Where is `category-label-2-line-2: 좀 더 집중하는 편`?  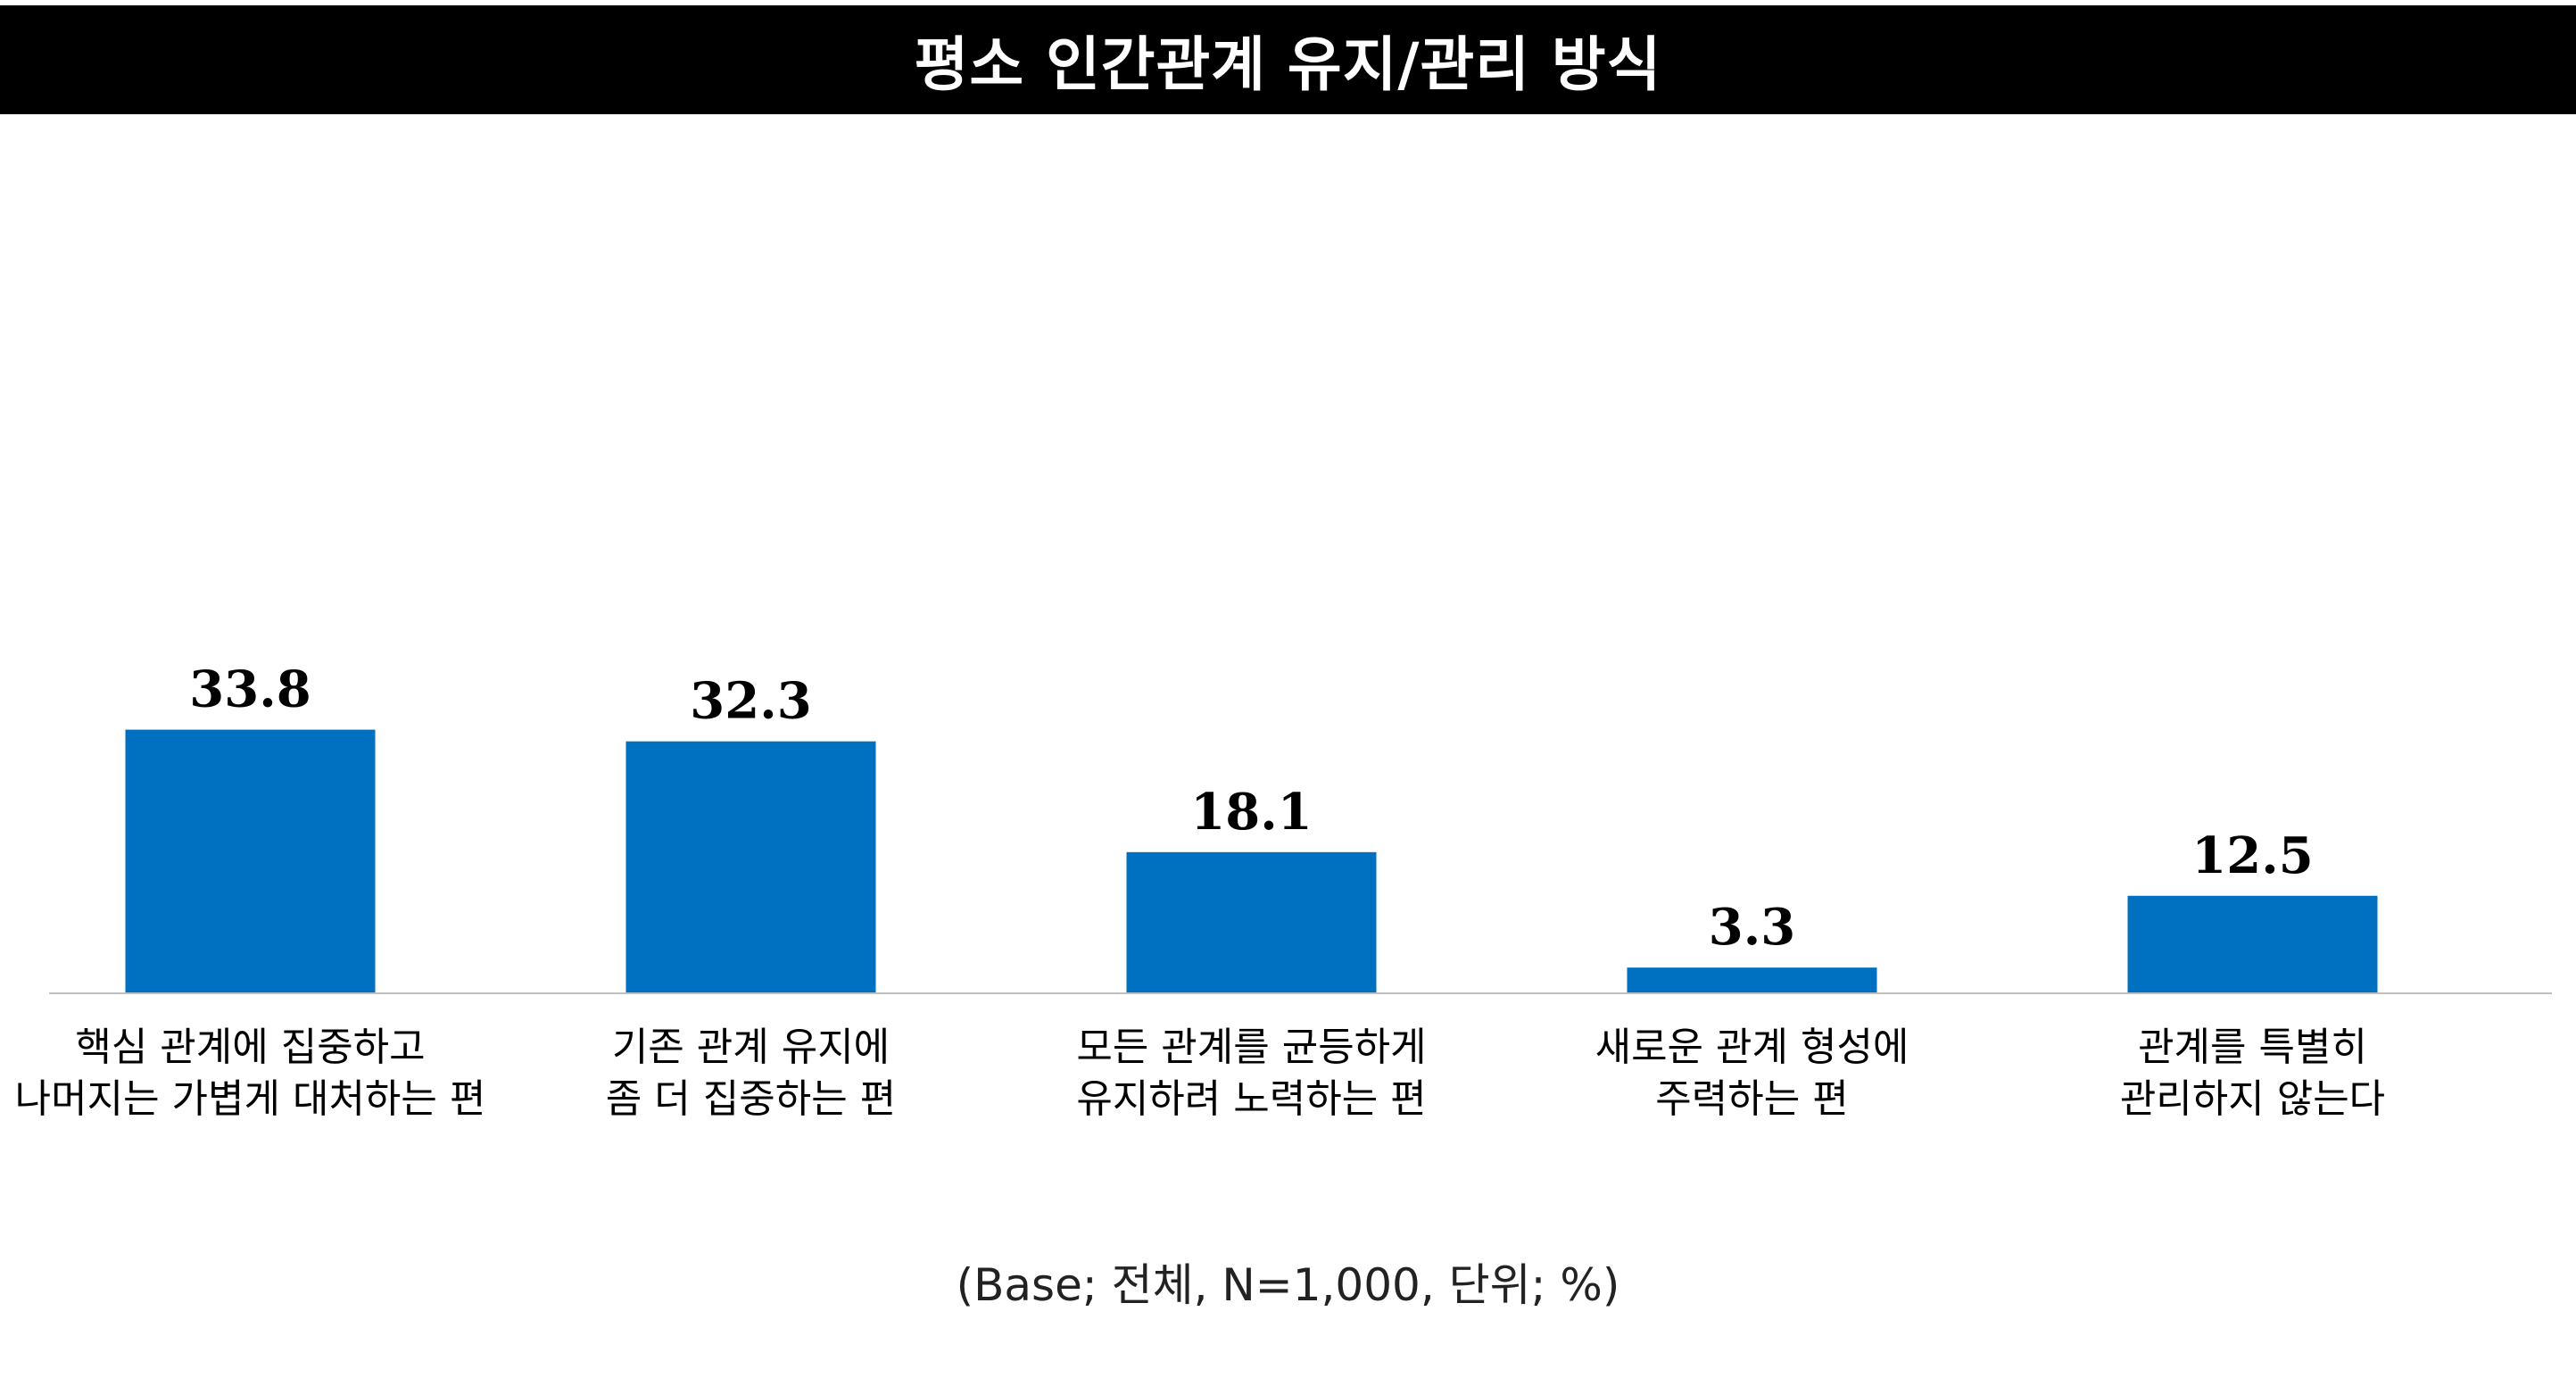 category-label-2-line-2: 좀 더 집중하는 편 is located at coordinates (751, 1099).